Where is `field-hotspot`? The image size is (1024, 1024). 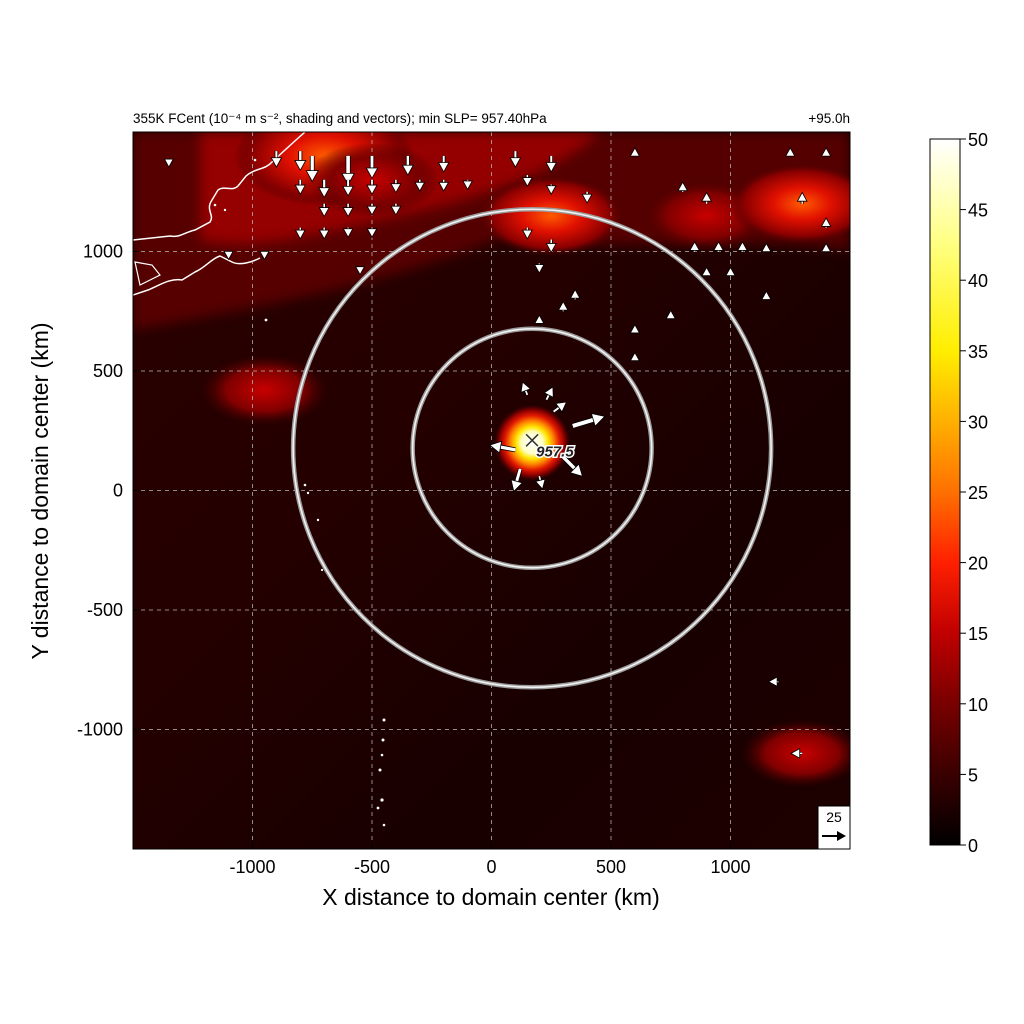 field-hotspot is located at coordinates (789, 204).